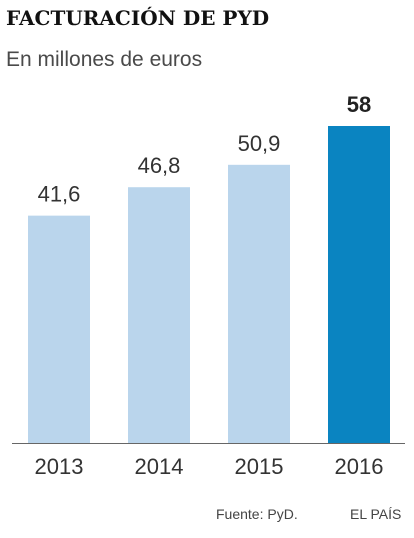  Describe the element at coordinates (359, 466) in the screenshot. I see `category-label-2016: 2016` at that location.